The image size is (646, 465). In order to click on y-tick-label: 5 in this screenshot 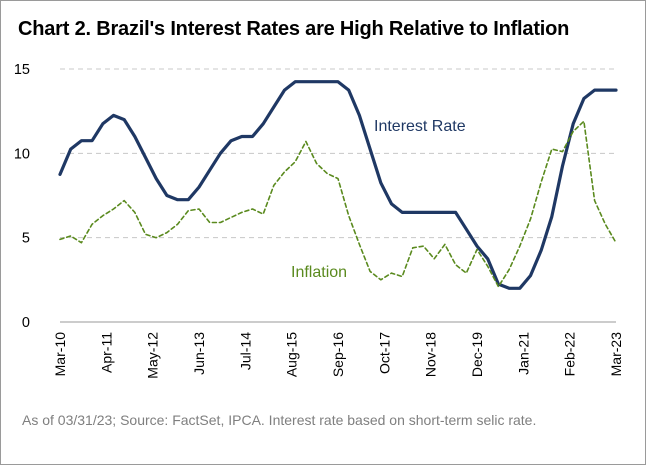, I will do `click(26, 239)`.